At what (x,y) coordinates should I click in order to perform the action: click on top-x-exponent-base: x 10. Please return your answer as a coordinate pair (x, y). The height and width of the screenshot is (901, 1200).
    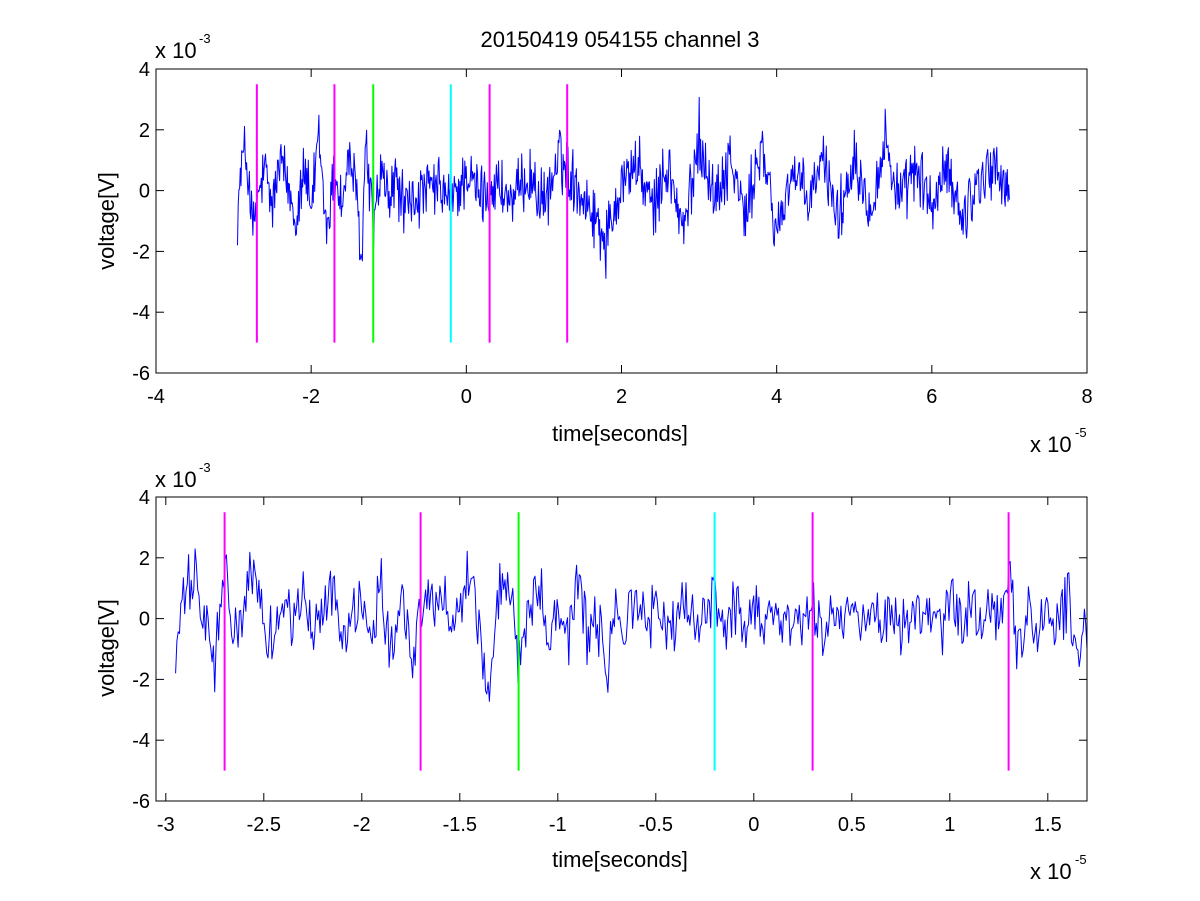
    Looking at the image, I should click on (1051, 444).